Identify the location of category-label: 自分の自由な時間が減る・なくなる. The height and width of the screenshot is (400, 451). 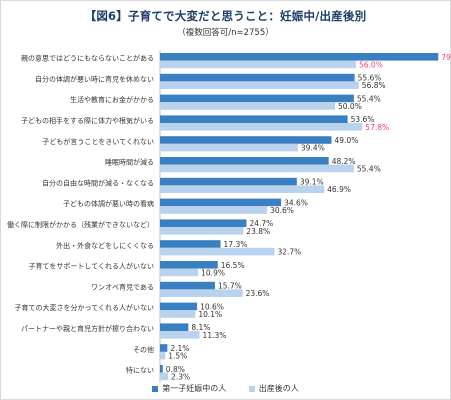
(98, 182).